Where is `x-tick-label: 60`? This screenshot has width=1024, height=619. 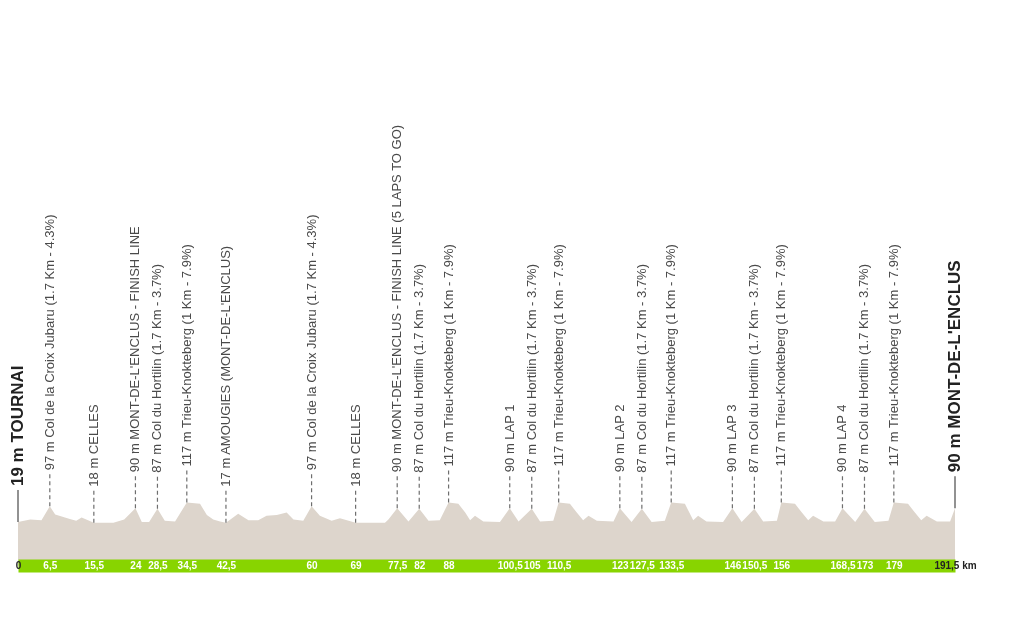 x-tick-label: 60 is located at coordinates (312, 565).